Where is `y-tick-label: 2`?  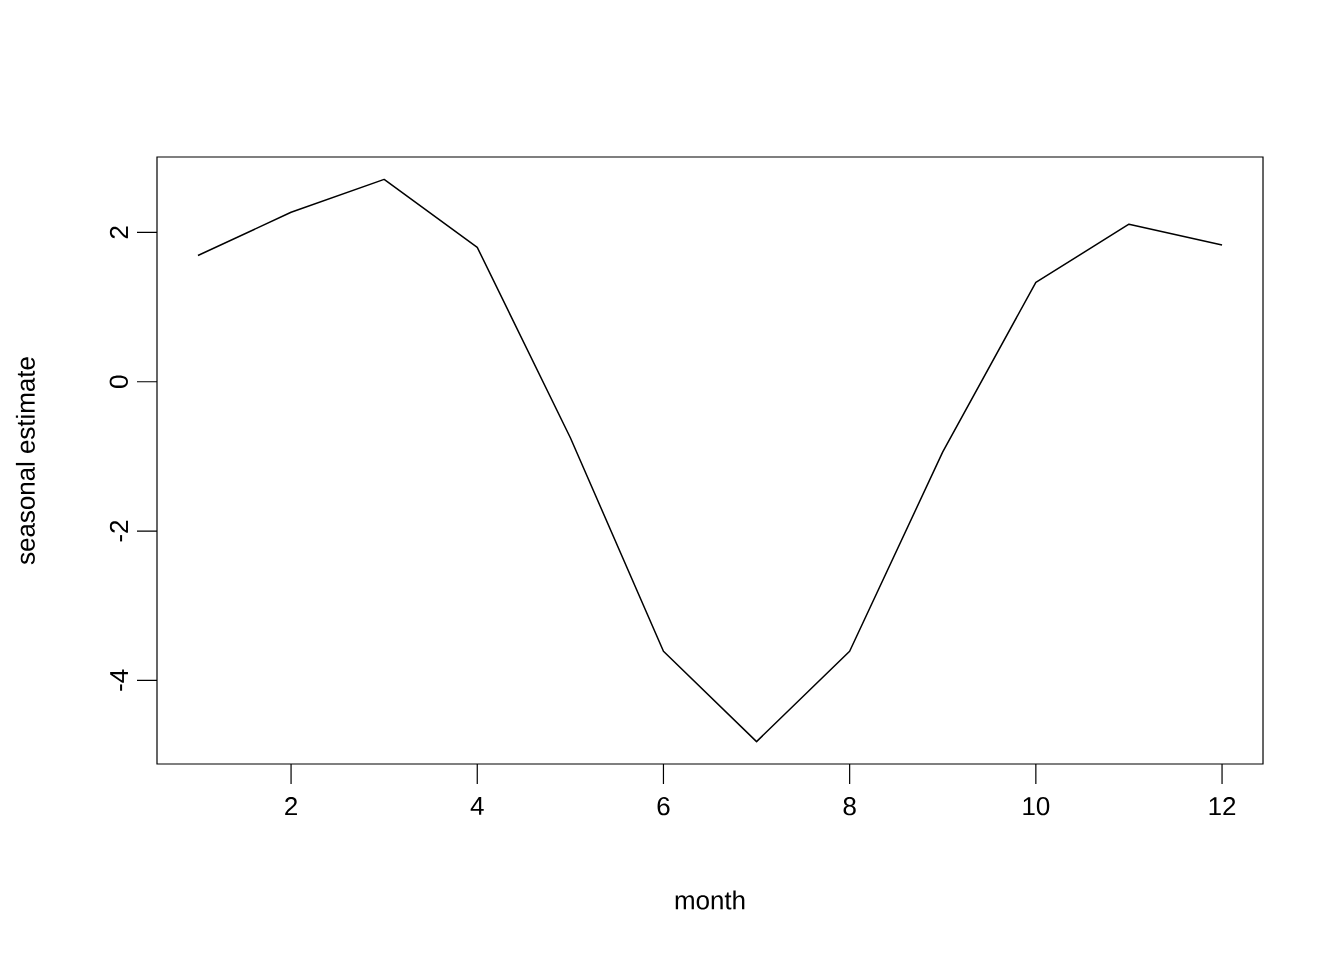 y-tick-label: 2 is located at coordinates (118, 232).